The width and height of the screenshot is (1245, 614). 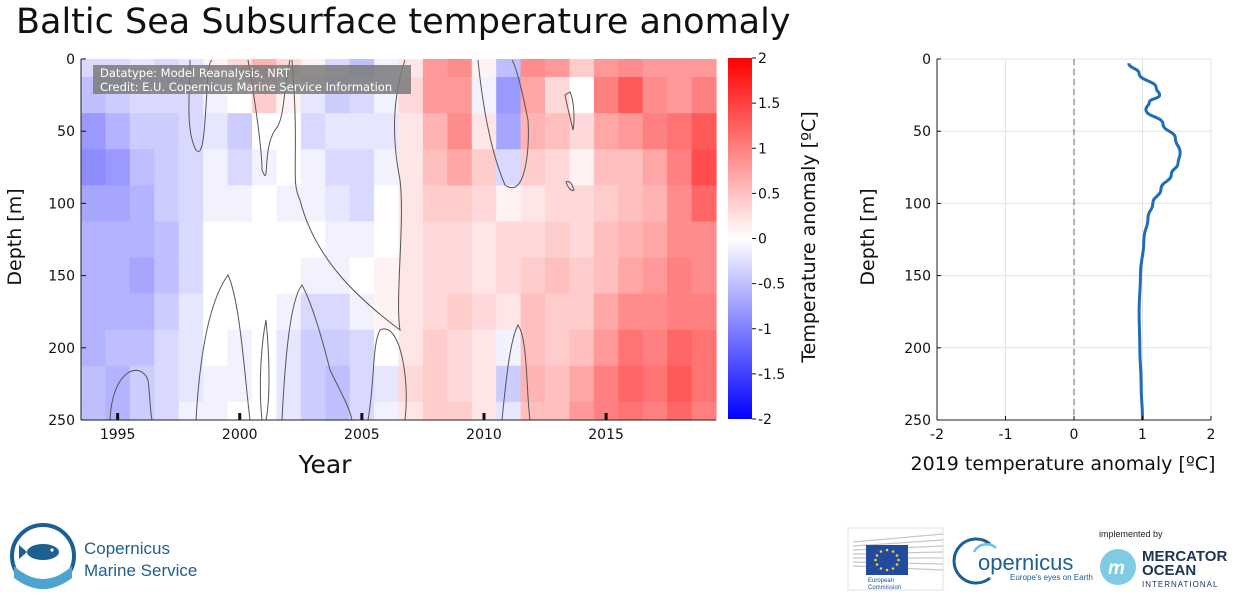 I want to click on copernicus-logo: opernicus Europe's eyes on Earth, so click(x=1022, y=561).